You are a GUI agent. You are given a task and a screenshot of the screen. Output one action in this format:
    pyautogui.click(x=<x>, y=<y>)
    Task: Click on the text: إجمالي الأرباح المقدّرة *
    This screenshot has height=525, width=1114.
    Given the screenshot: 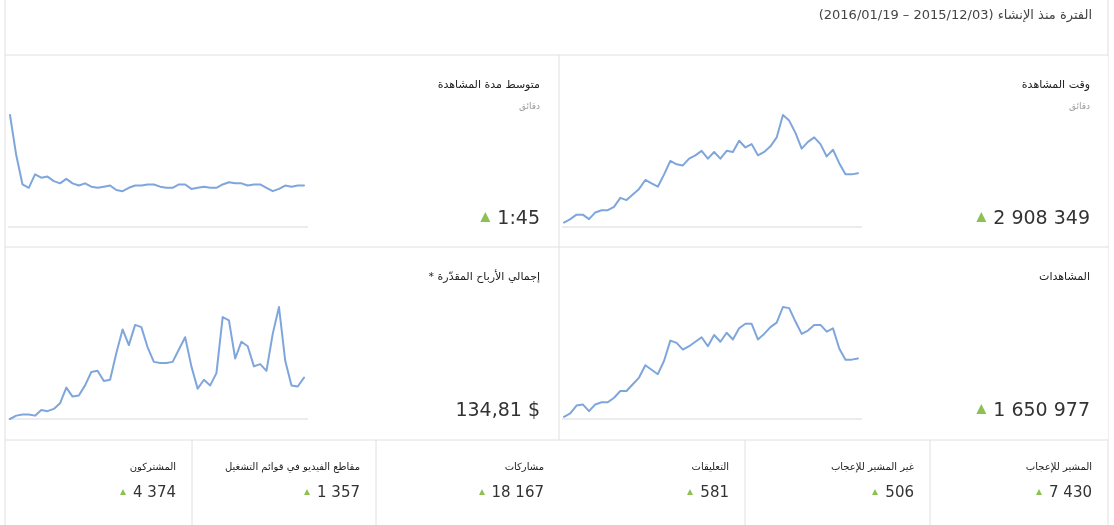 What is the action you would take?
    pyautogui.click(x=484, y=276)
    